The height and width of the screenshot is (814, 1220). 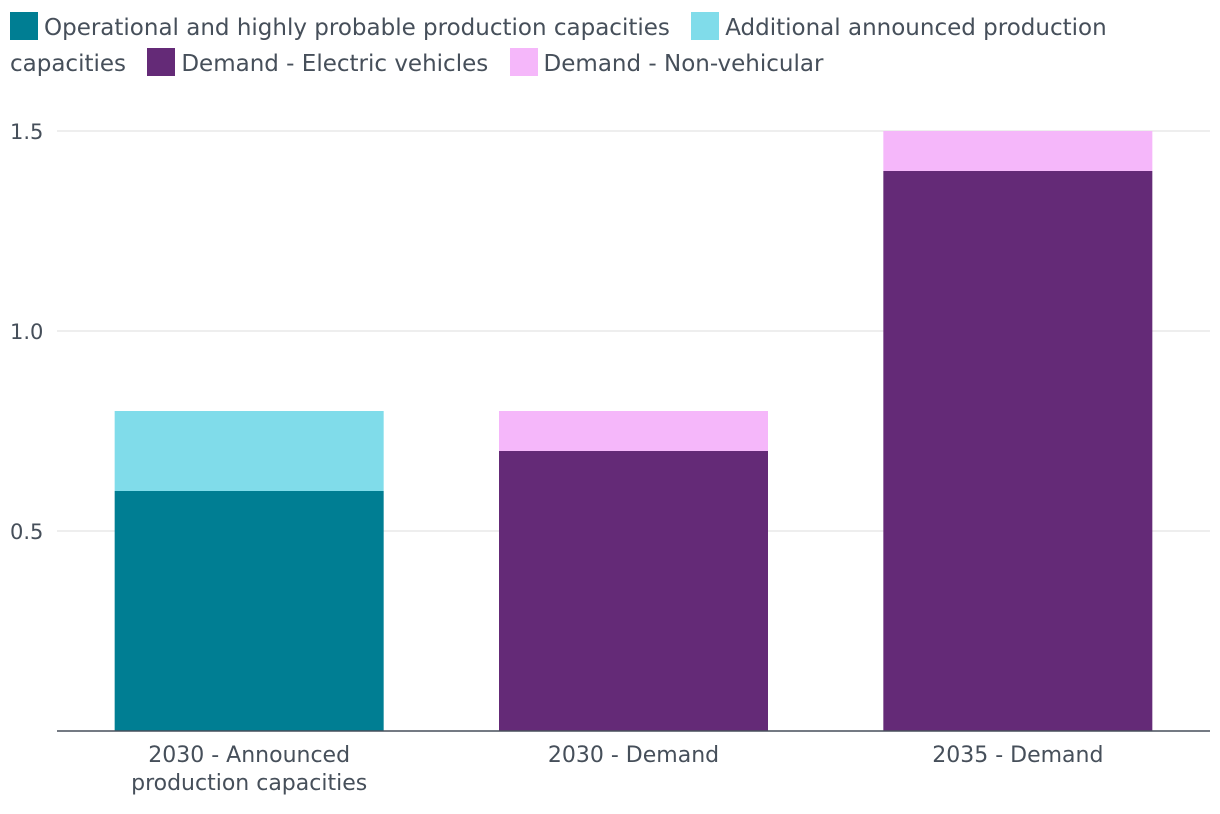 I want to click on legend-item-demand-ev: Demand - Electric vehicles, so click(x=321, y=62).